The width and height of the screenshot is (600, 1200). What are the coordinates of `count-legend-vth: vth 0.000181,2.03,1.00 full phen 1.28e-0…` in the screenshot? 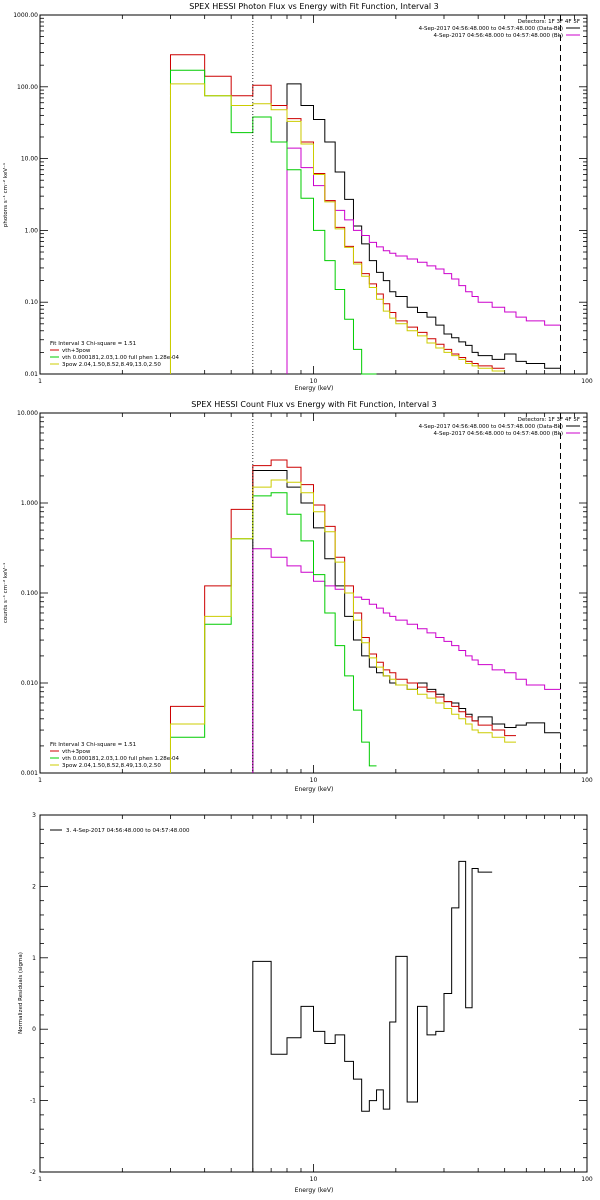 It's located at (121, 759).